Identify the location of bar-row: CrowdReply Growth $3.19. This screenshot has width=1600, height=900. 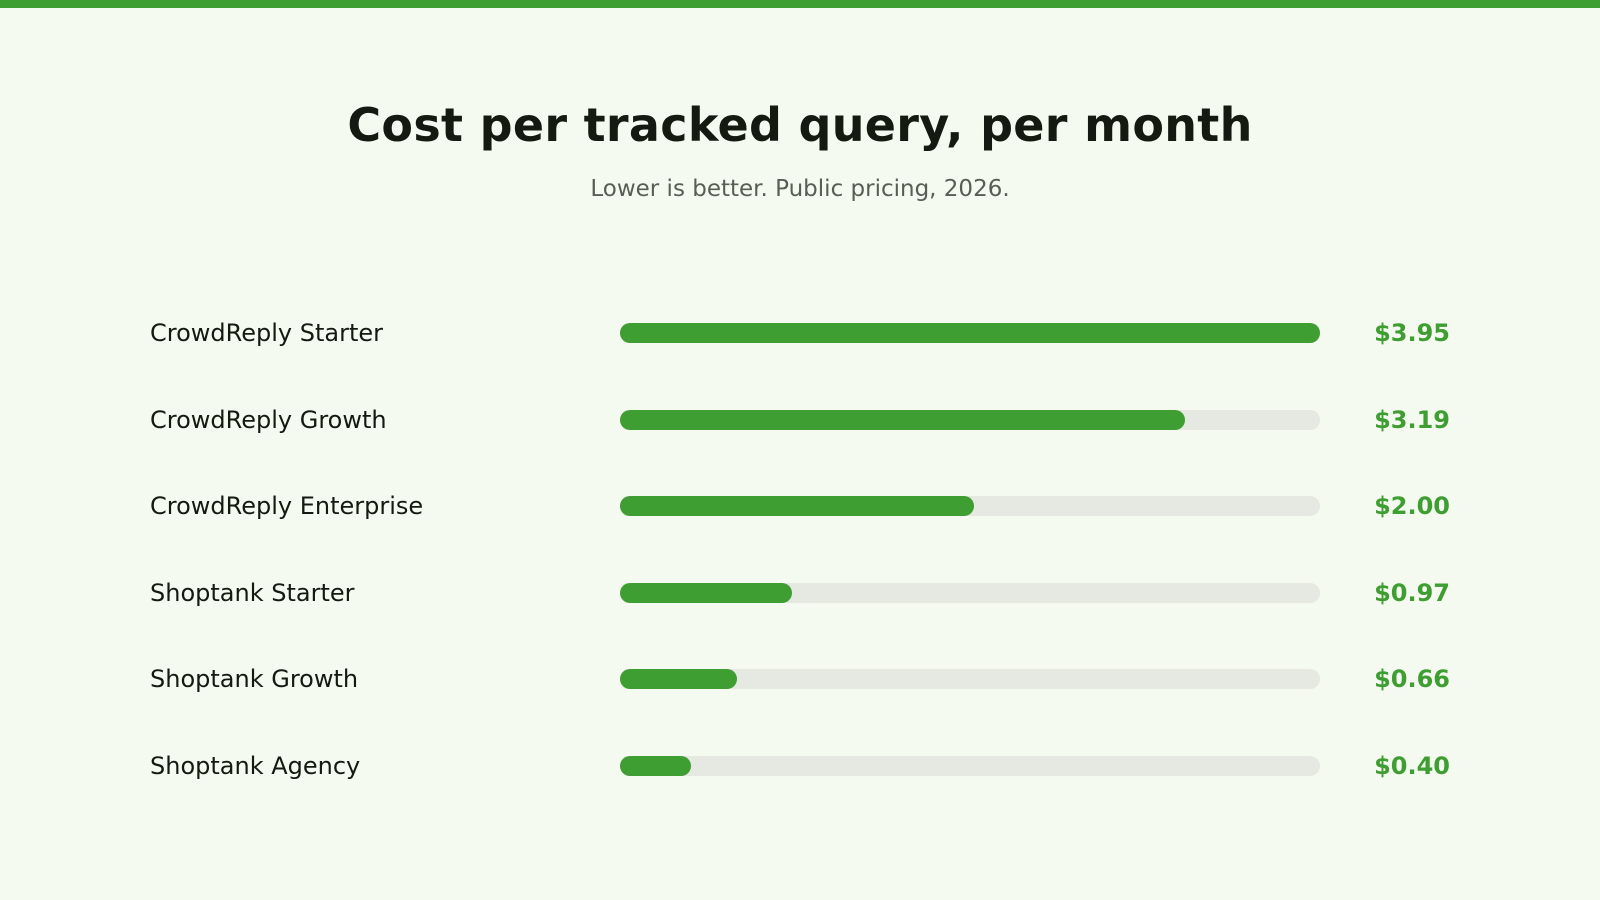
(800, 420).